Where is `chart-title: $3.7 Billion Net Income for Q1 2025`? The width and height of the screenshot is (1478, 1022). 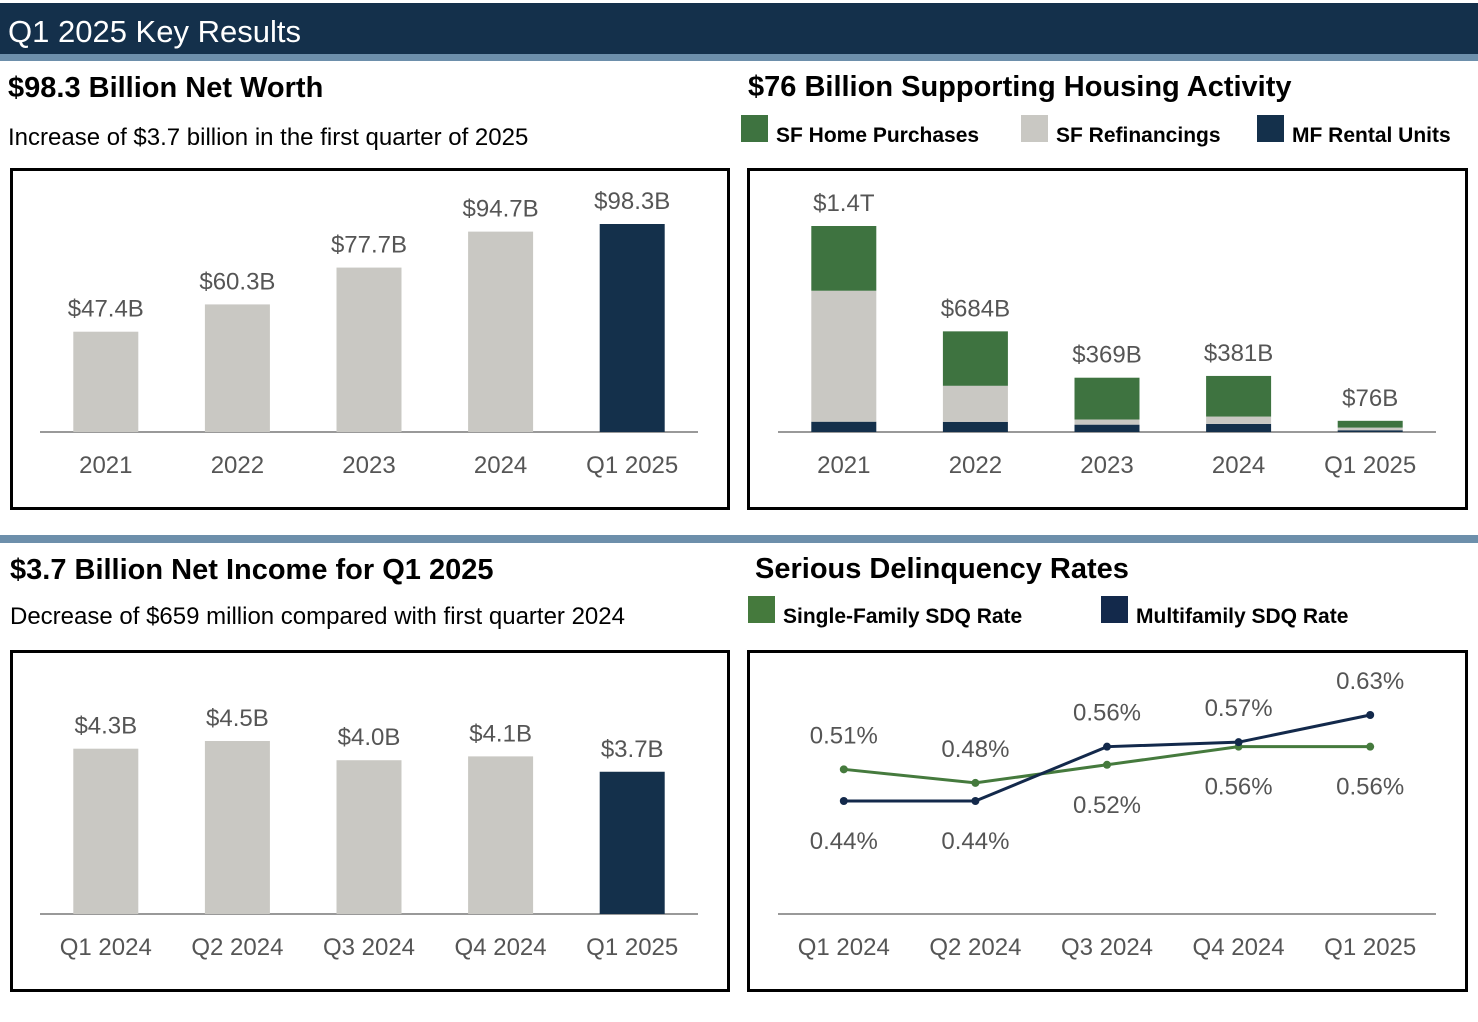
chart-title: $3.7 Billion Net Income for Q1 2025 is located at coordinates (252, 570).